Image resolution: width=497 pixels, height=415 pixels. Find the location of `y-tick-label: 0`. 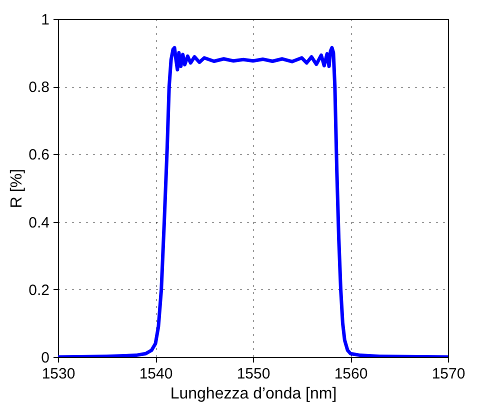

y-tick-label: 0 is located at coordinates (45, 358).